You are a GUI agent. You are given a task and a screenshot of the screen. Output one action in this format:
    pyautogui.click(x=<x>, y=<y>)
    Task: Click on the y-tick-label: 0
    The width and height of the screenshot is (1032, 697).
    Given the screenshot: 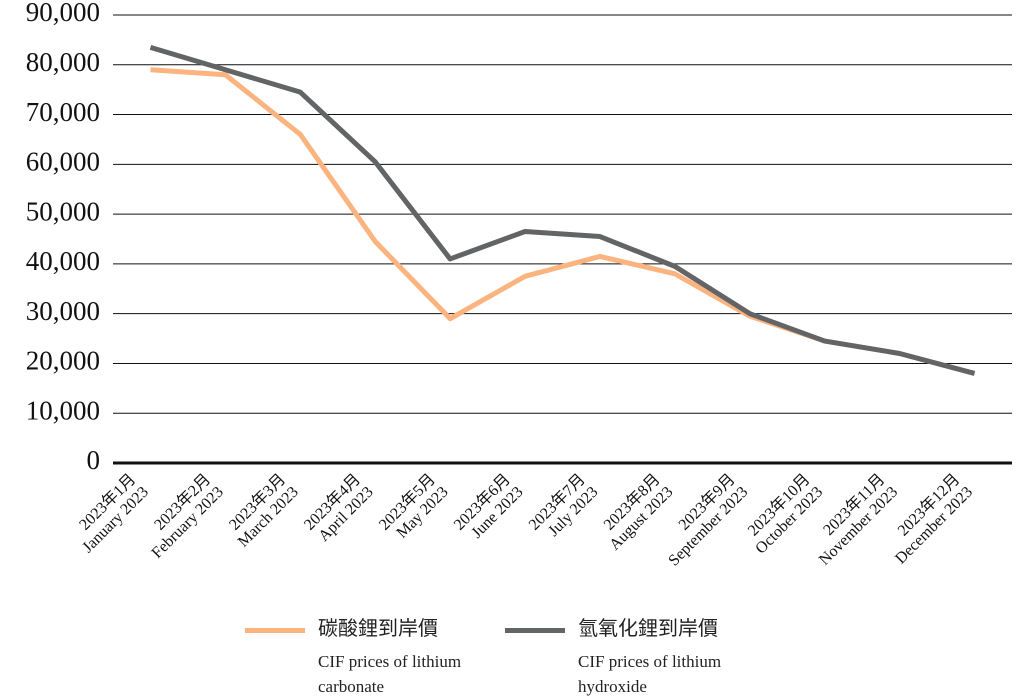 What is the action you would take?
    pyautogui.click(x=94, y=460)
    